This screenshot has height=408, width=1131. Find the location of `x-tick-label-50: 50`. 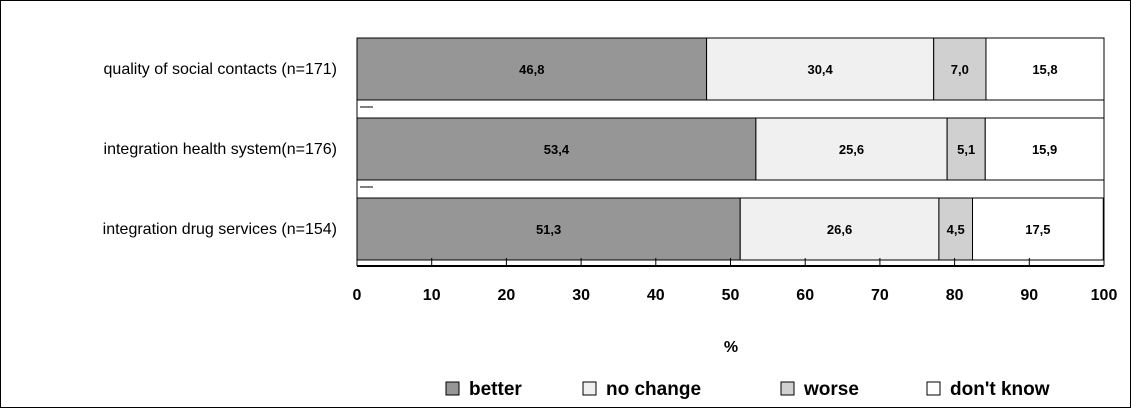

x-tick-label-50: 50 is located at coordinates (731, 295).